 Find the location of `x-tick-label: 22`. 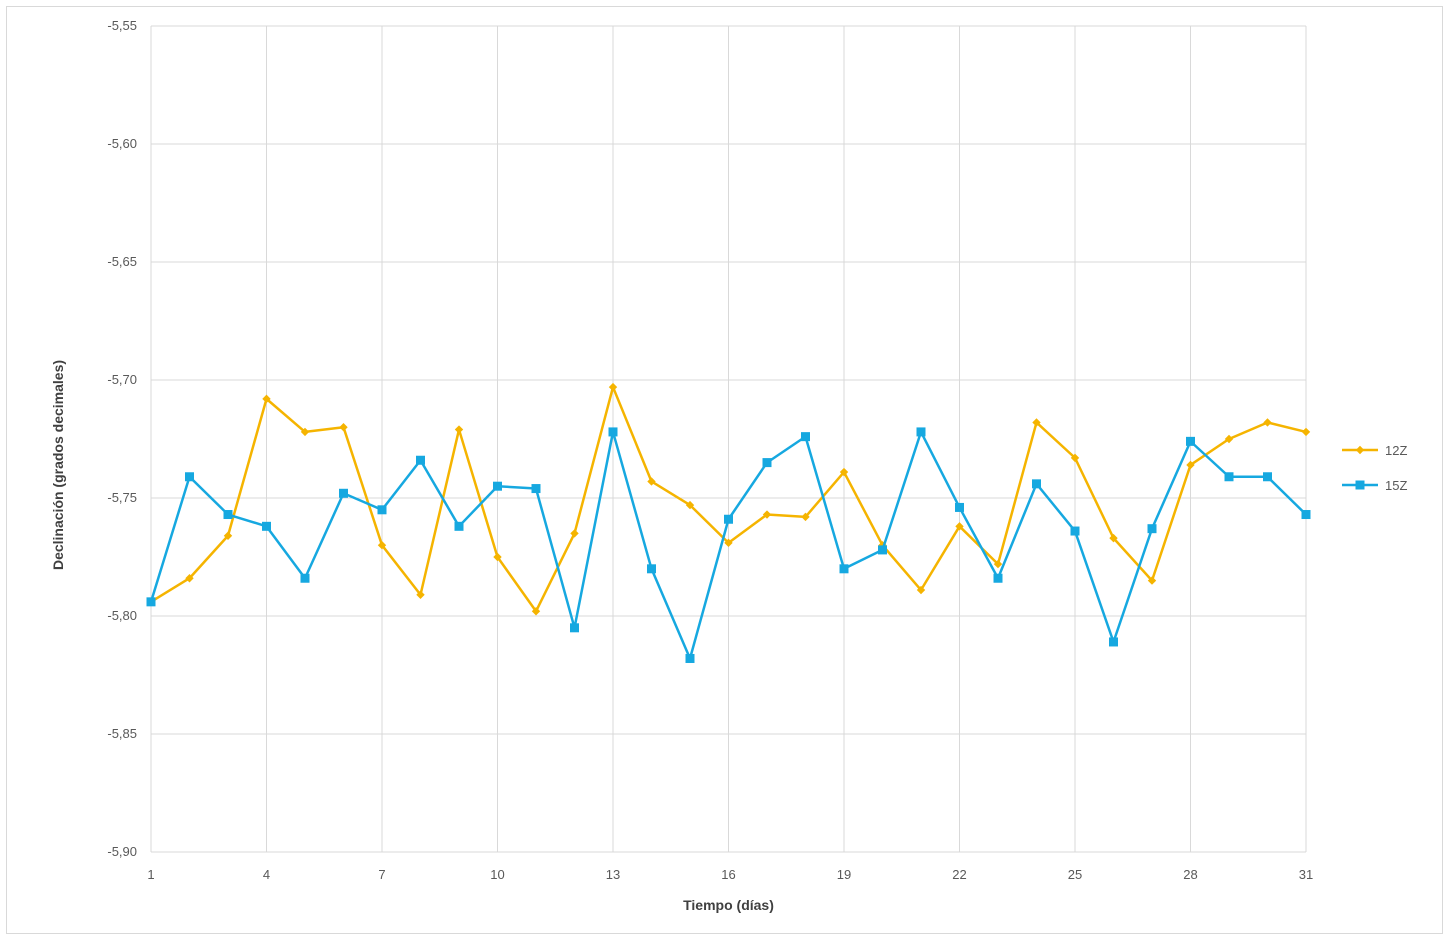

x-tick-label: 22 is located at coordinates (959, 874).